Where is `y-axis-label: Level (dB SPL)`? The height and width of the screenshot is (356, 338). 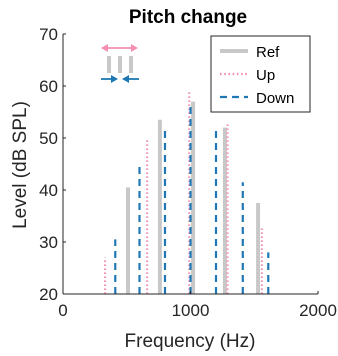 y-axis-label: Level (dB SPL) is located at coordinates (20, 165).